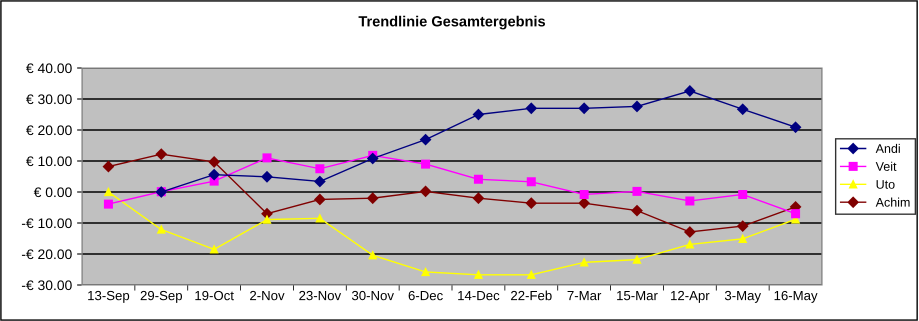 This screenshot has height=321, width=919. Describe the element at coordinates (49, 161) in the screenshot. I see `y-tick-label: € 10.00` at that location.